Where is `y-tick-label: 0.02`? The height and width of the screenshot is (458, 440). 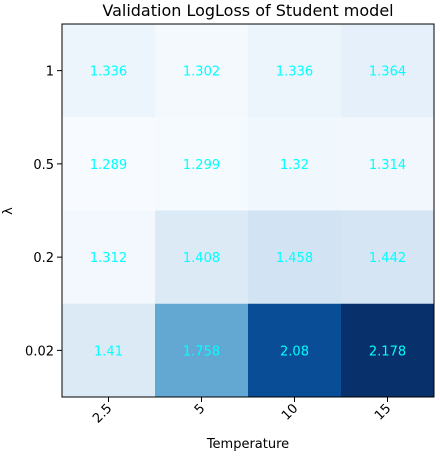
y-tick-label: 0.02 is located at coordinates (39, 351).